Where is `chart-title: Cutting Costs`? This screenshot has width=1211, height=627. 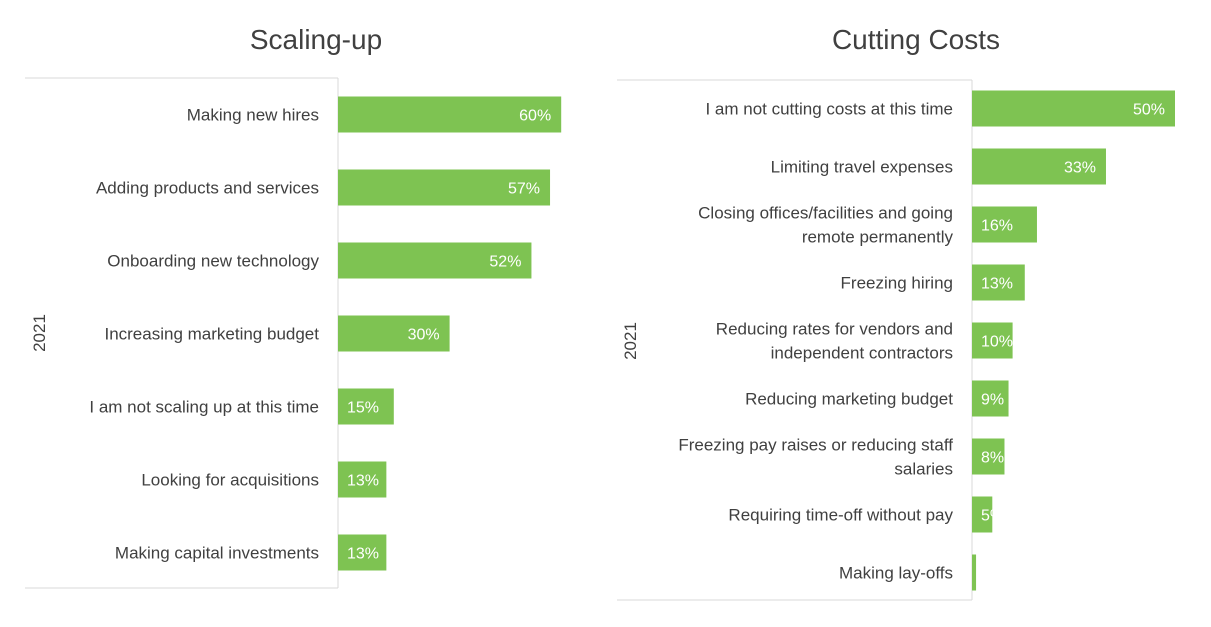
chart-title: Cutting Costs is located at coordinates (916, 39).